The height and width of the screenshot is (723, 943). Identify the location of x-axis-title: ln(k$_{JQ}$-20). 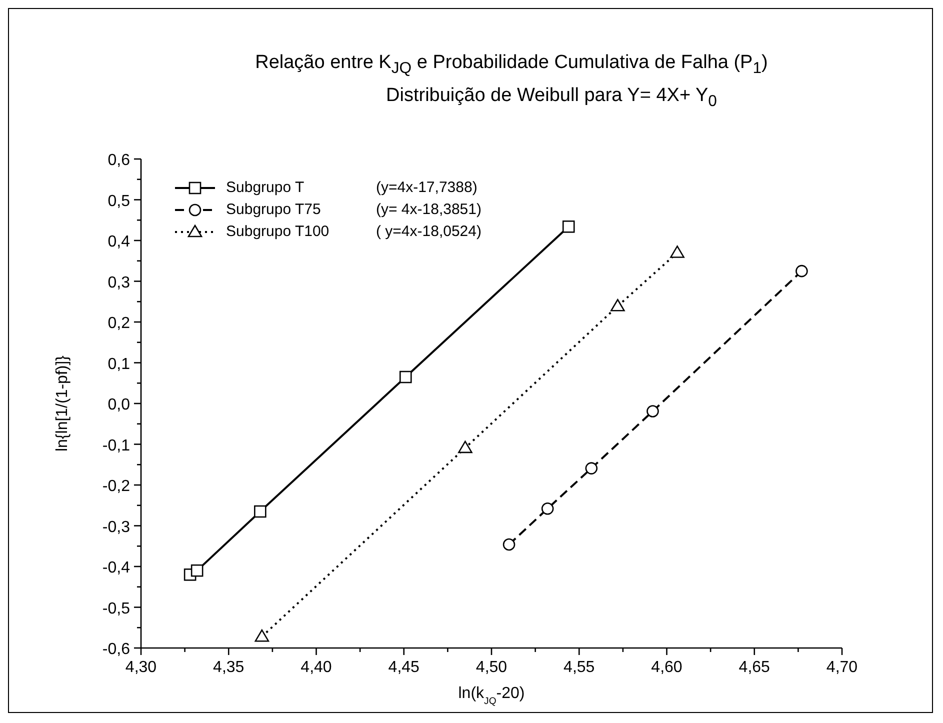
(491, 695).